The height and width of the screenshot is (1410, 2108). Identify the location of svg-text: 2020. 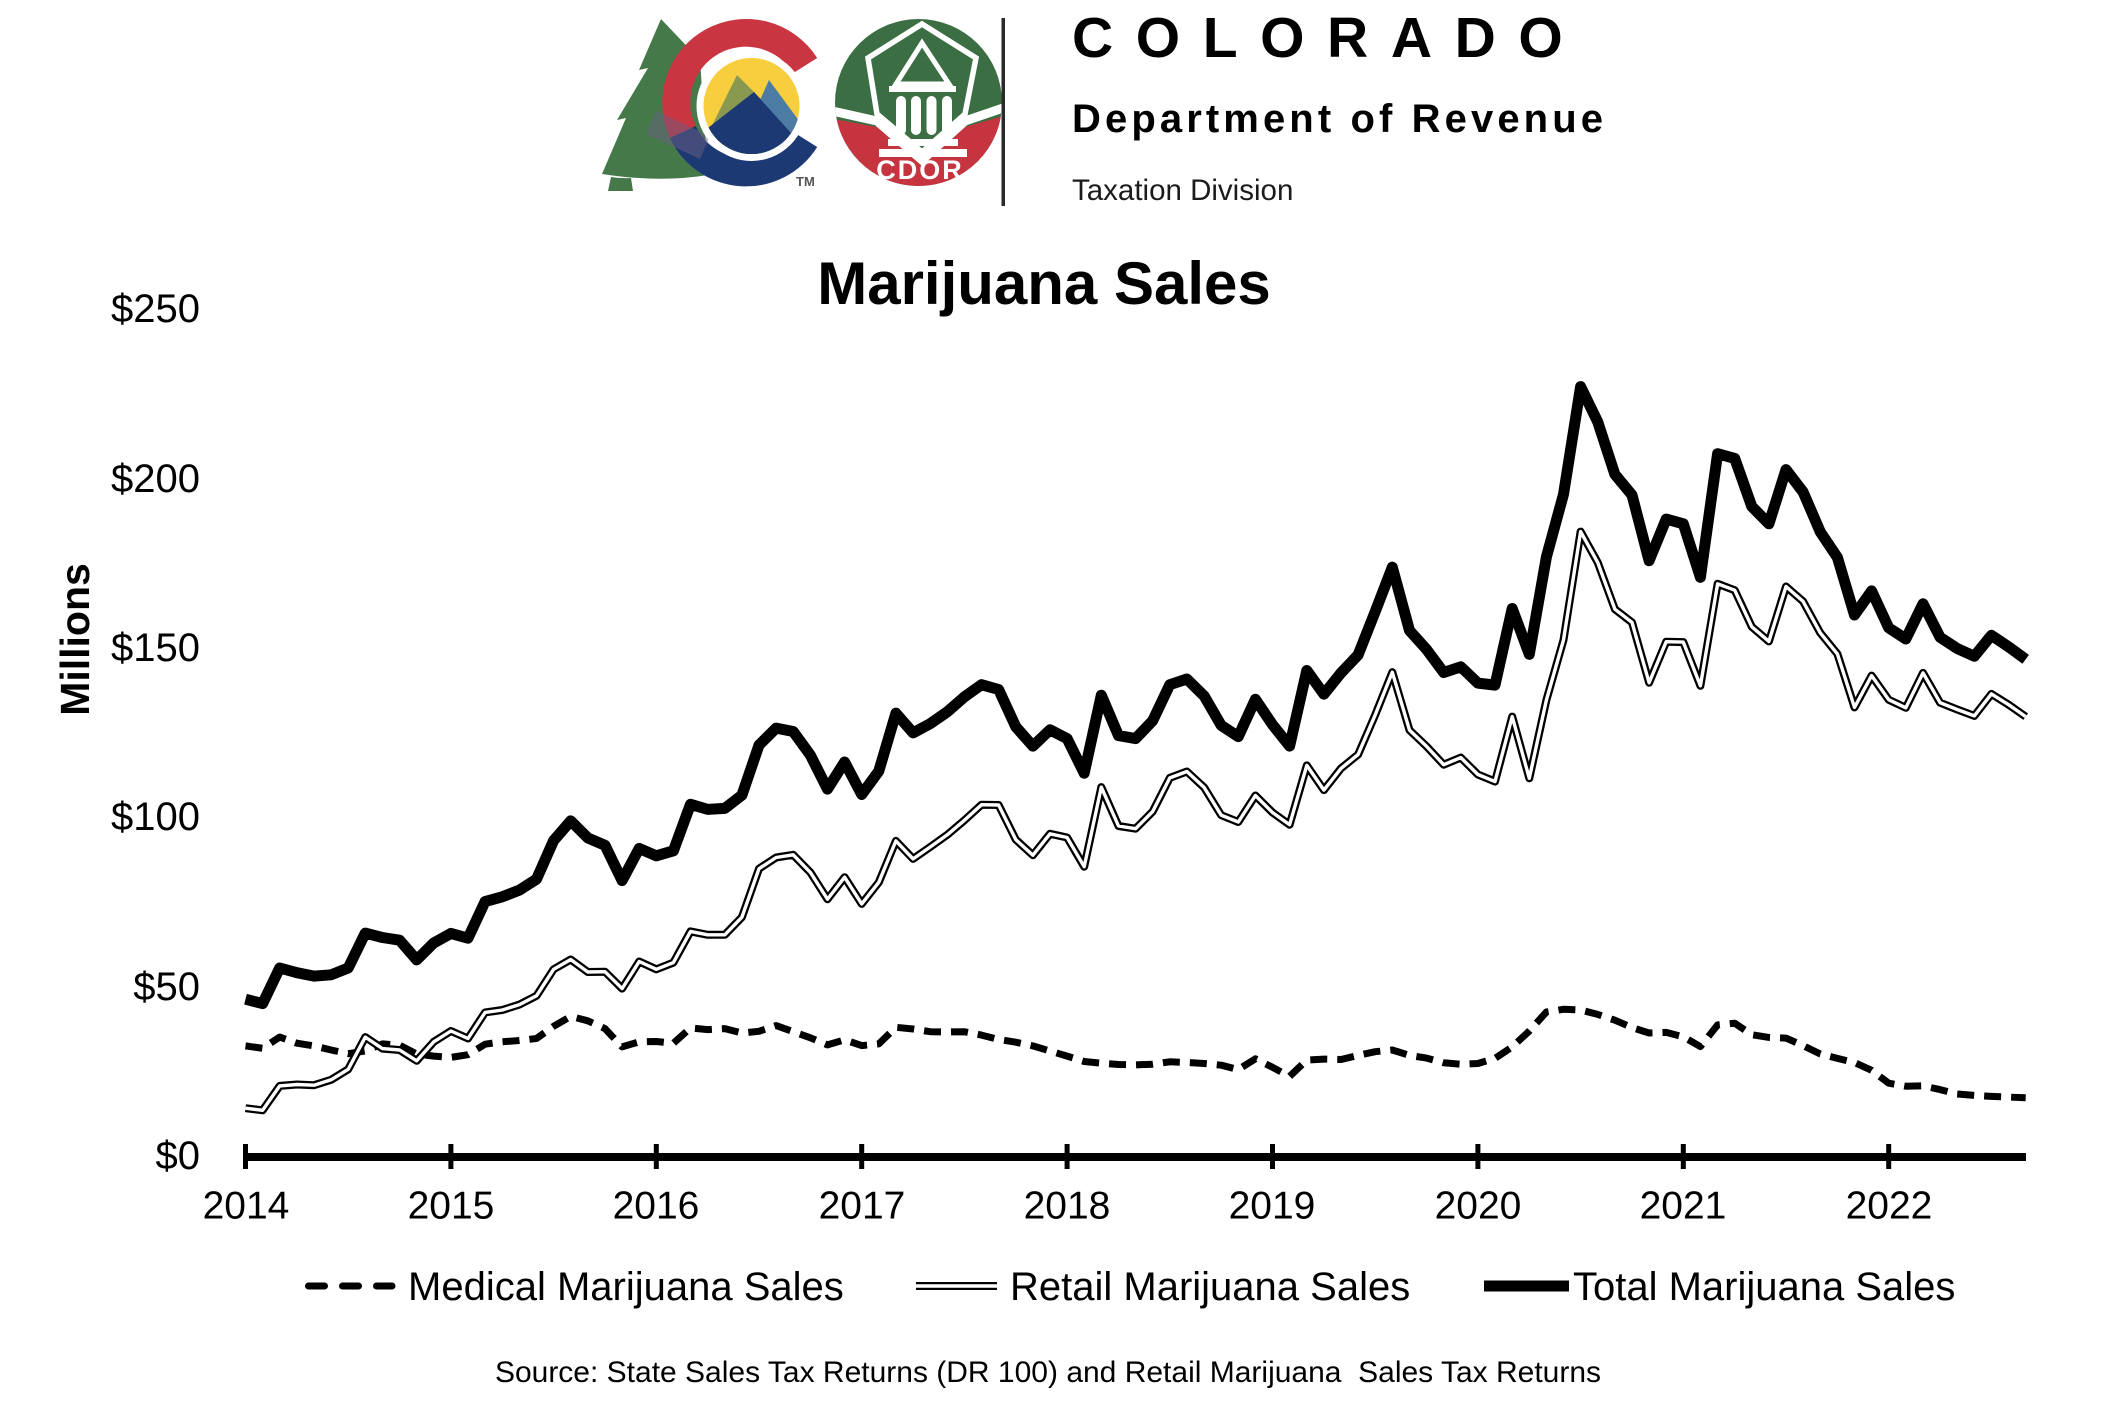
(1478, 1206).